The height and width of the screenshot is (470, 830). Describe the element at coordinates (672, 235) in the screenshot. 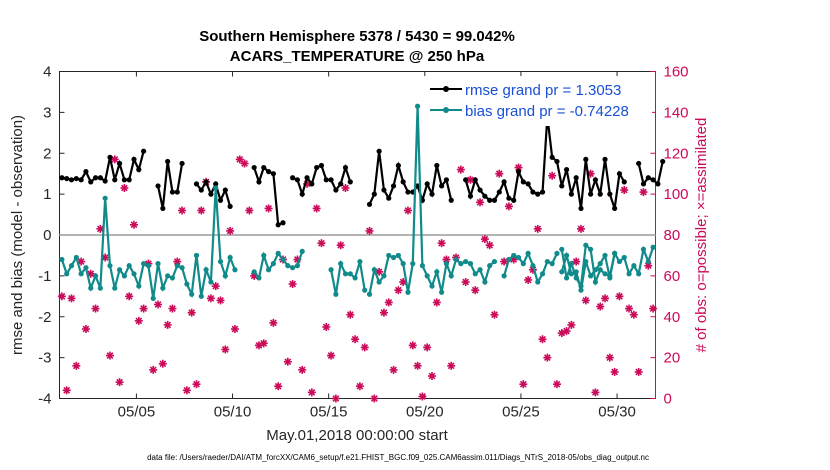

I see `y-tick-label-right: 80` at that location.